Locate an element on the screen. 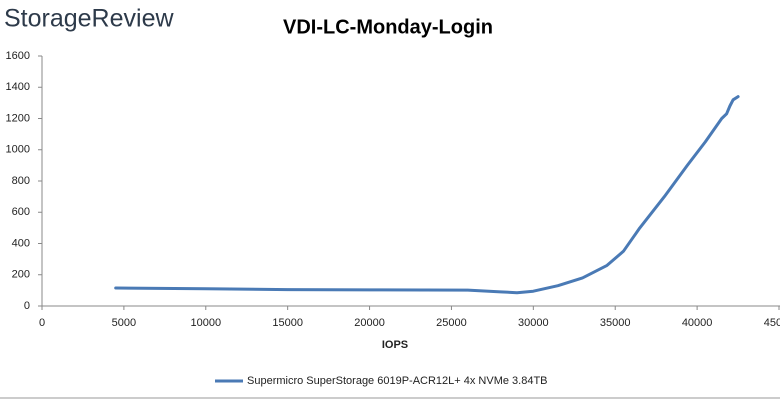  x-tick-label: 45000 is located at coordinates (772, 323).